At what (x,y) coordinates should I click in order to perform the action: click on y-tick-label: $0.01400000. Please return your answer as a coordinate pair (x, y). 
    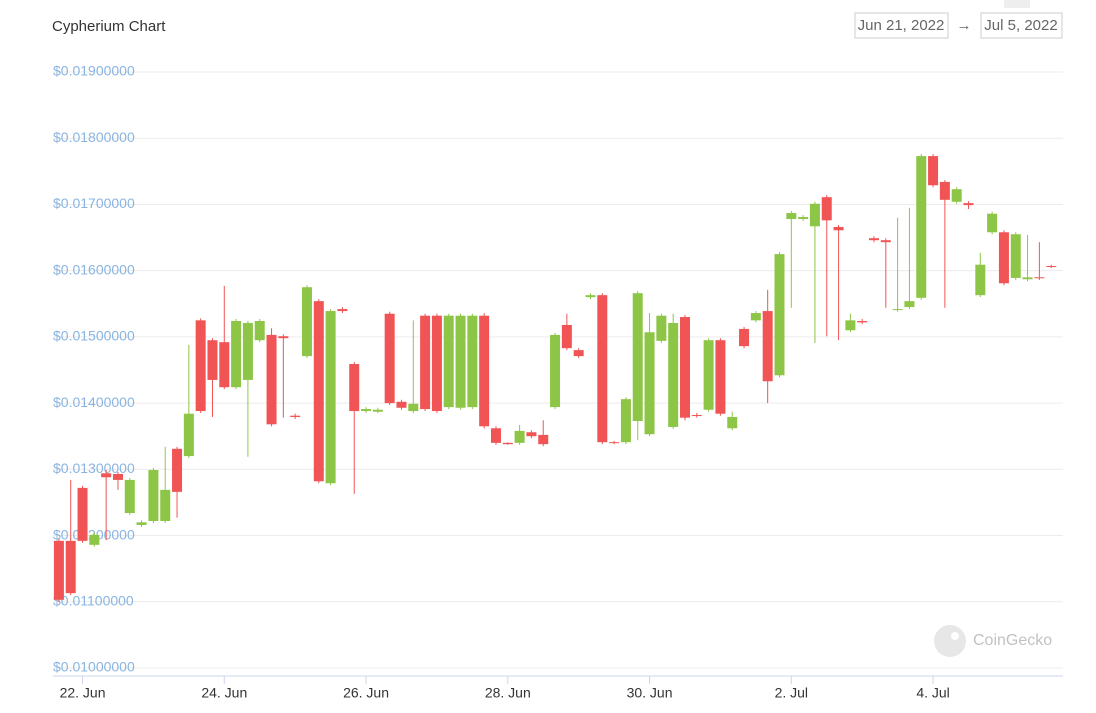
    Looking at the image, I should click on (94, 402).